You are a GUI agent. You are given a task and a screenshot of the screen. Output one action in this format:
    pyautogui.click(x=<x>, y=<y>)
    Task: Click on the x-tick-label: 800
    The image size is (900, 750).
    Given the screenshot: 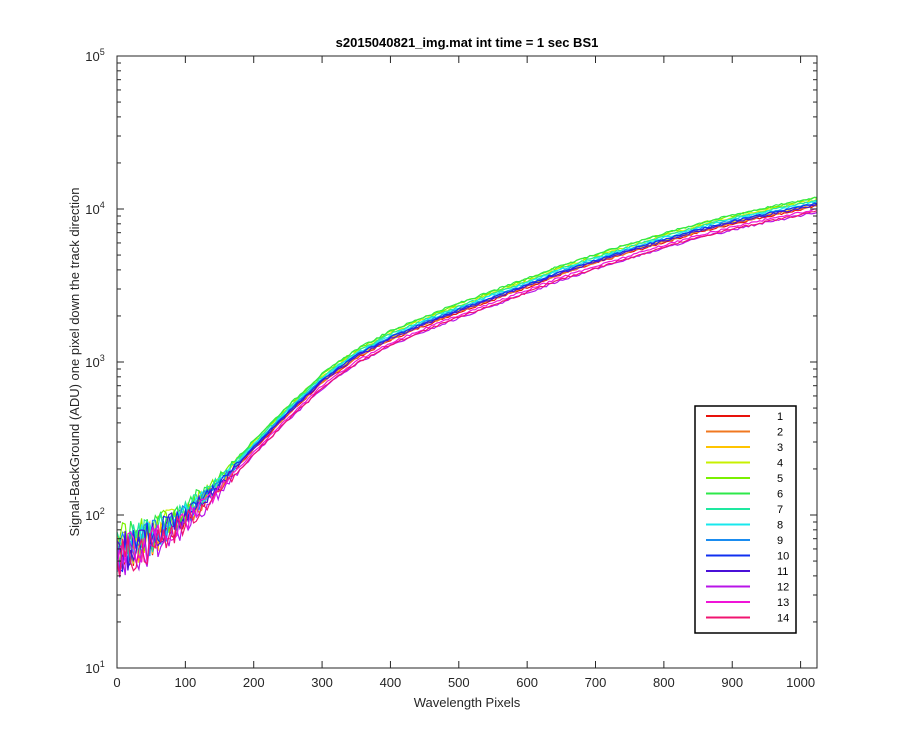 What is the action you would take?
    pyautogui.click(x=664, y=682)
    